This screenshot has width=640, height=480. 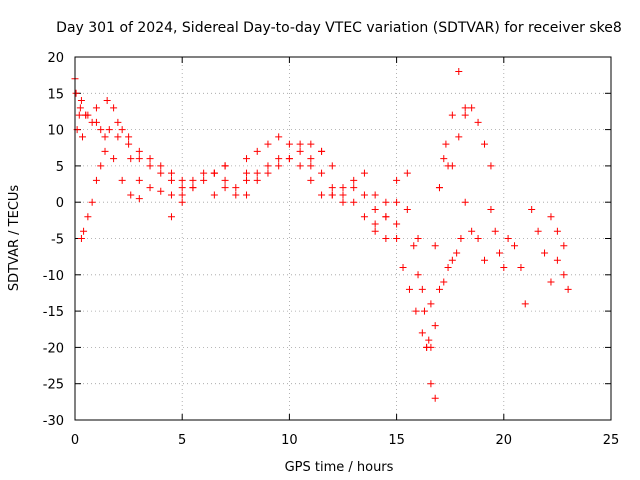 I want to click on series-sat-j, so click(x=273, y=151).